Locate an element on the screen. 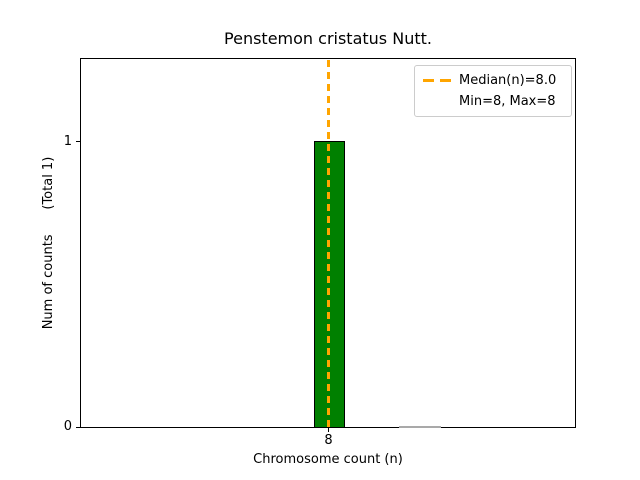 The image size is (640, 480). y-tick-label-1: 1 is located at coordinates (67, 141).